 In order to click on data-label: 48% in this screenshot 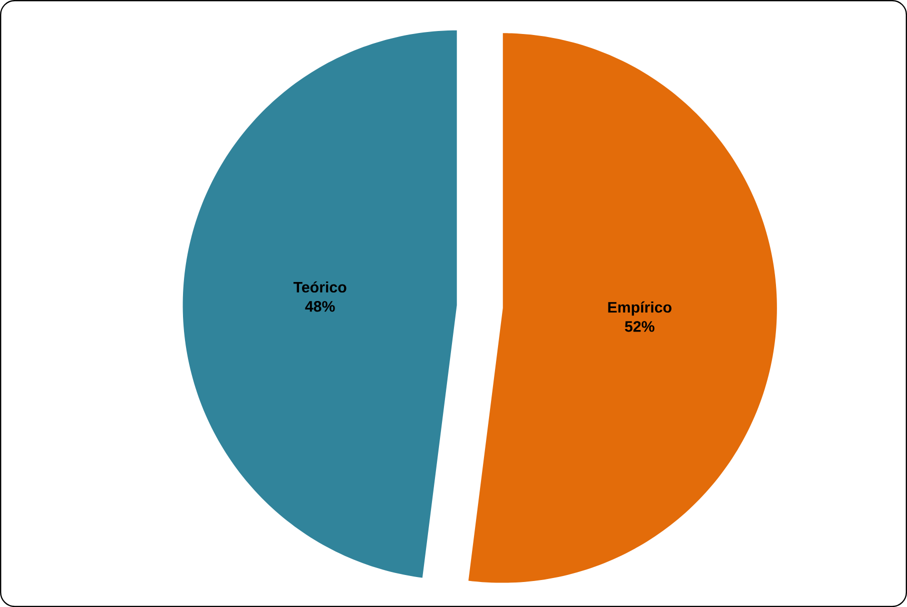, I will do `click(320, 306)`.